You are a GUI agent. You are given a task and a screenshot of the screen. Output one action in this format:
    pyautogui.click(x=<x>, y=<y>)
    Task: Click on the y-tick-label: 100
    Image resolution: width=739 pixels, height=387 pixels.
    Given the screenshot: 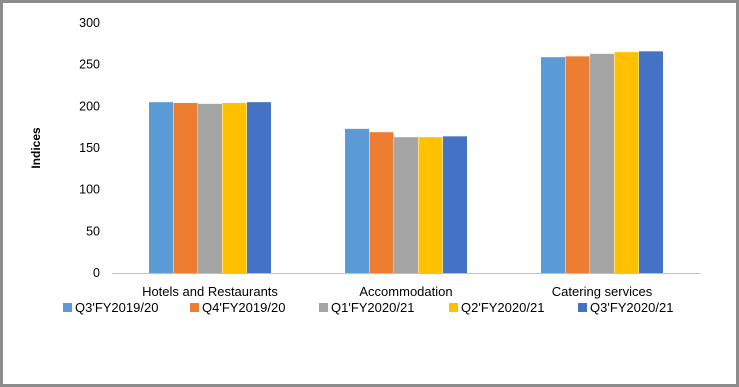 What is the action you would take?
    pyautogui.click(x=89, y=190)
    